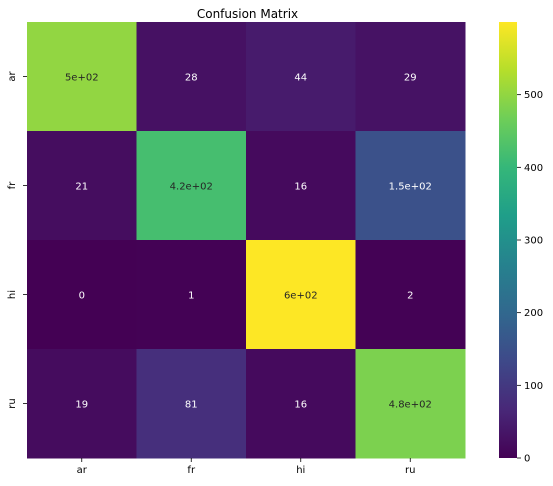 The width and height of the screenshot is (553, 486). I want to click on cell-annotation: 0, so click(82, 296).